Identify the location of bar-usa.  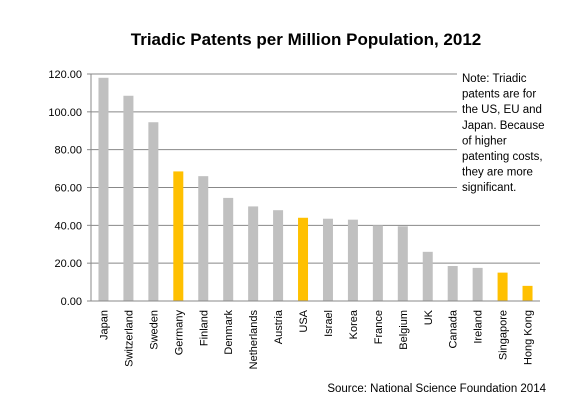
(303, 259).